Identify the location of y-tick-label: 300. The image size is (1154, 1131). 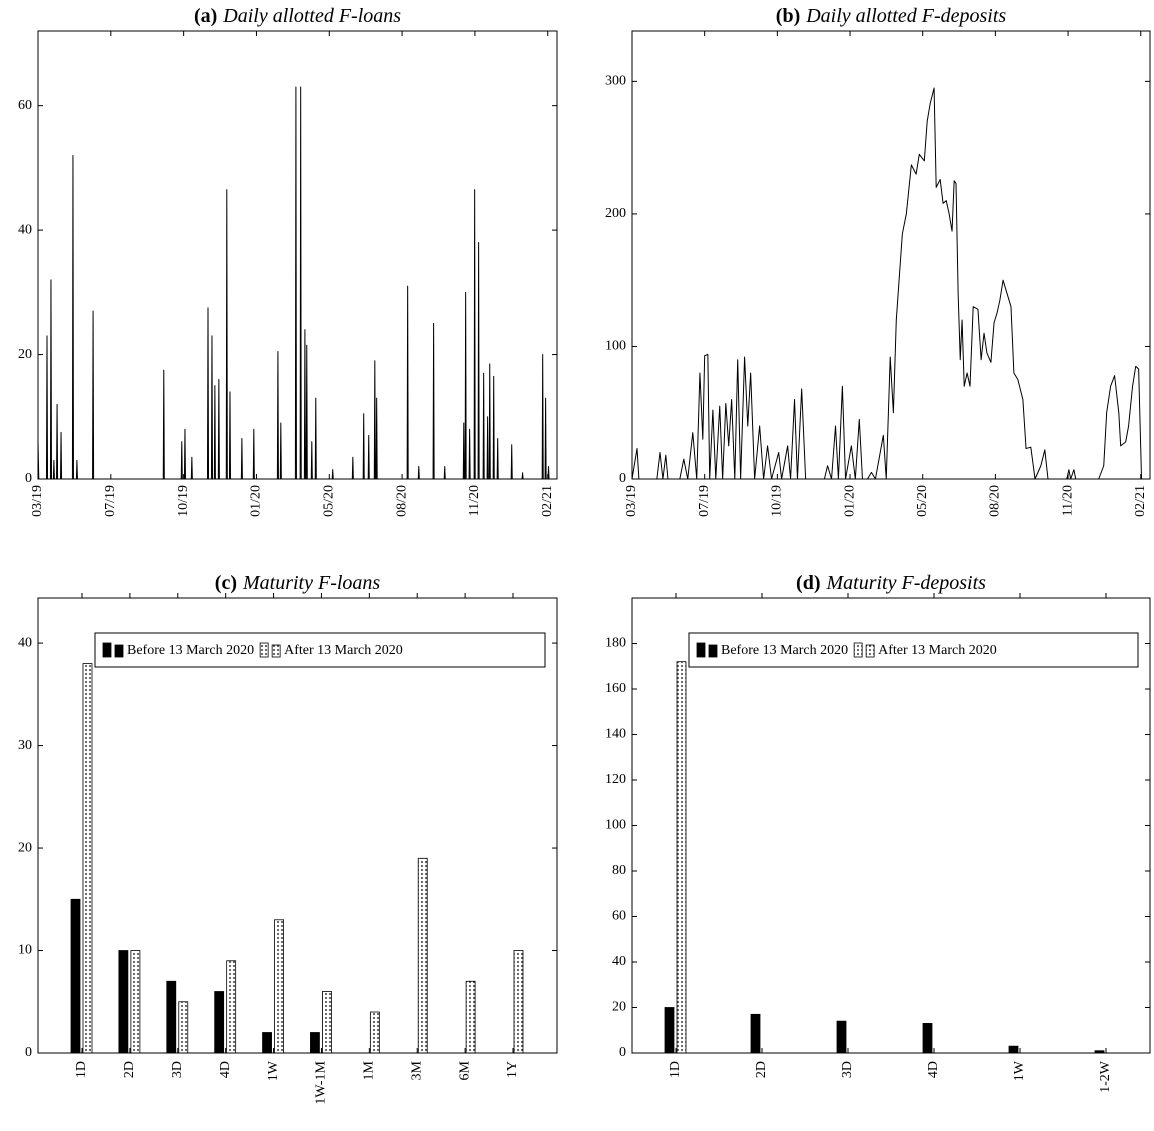
(615, 81).